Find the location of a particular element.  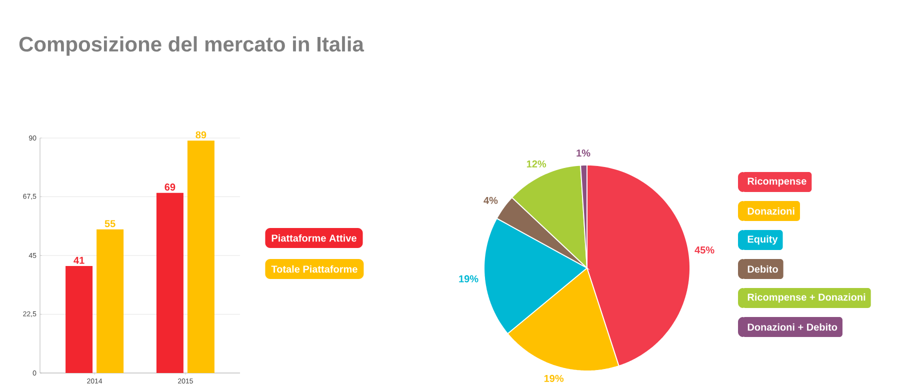

legend-label: Donazioni + Debito is located at coordinates (793, 327).